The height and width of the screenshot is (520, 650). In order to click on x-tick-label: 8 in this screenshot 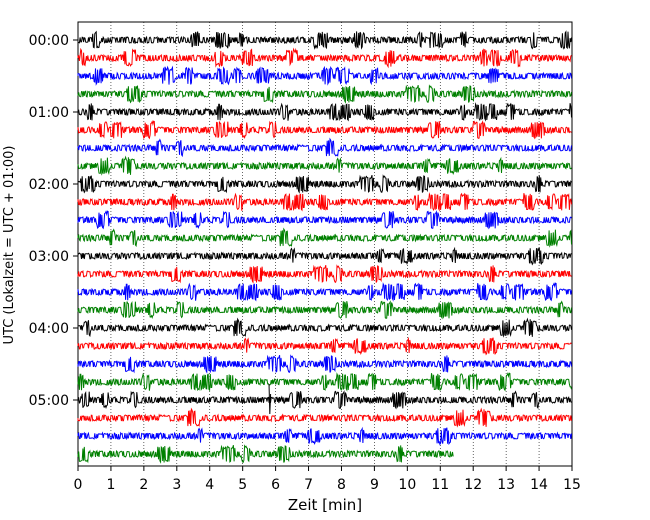, I will do `click(341, 485)`.